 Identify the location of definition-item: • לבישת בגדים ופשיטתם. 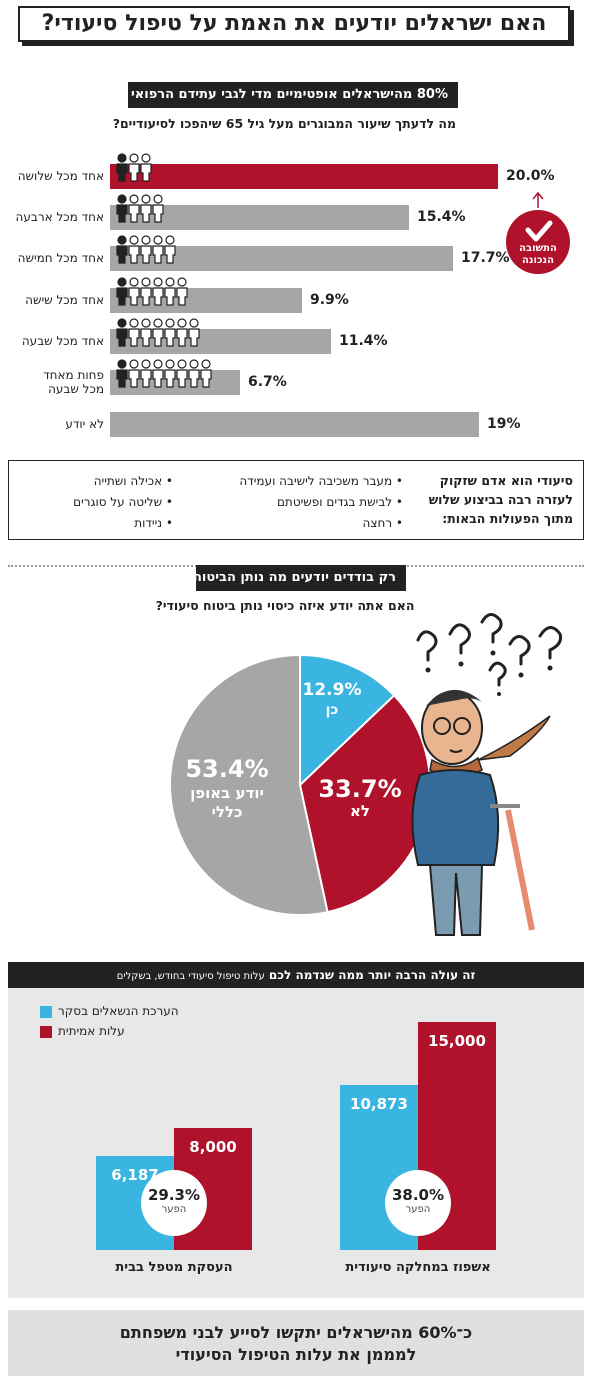
(339, 502).